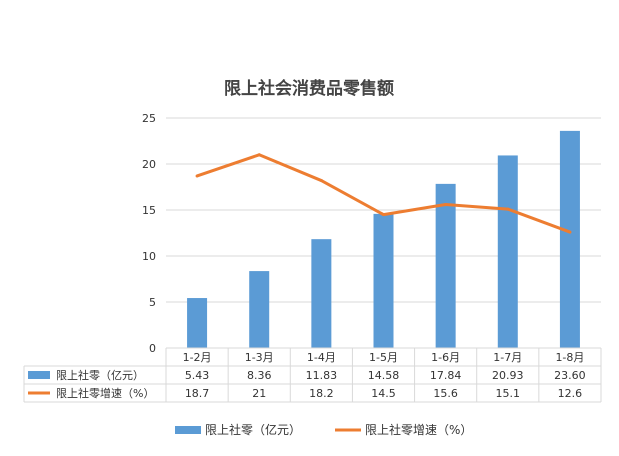 Image resolution: width=619 pixels, height=456 pixels. I want to click on legend-label: 限上社零（亿元）, so click(253, 429).